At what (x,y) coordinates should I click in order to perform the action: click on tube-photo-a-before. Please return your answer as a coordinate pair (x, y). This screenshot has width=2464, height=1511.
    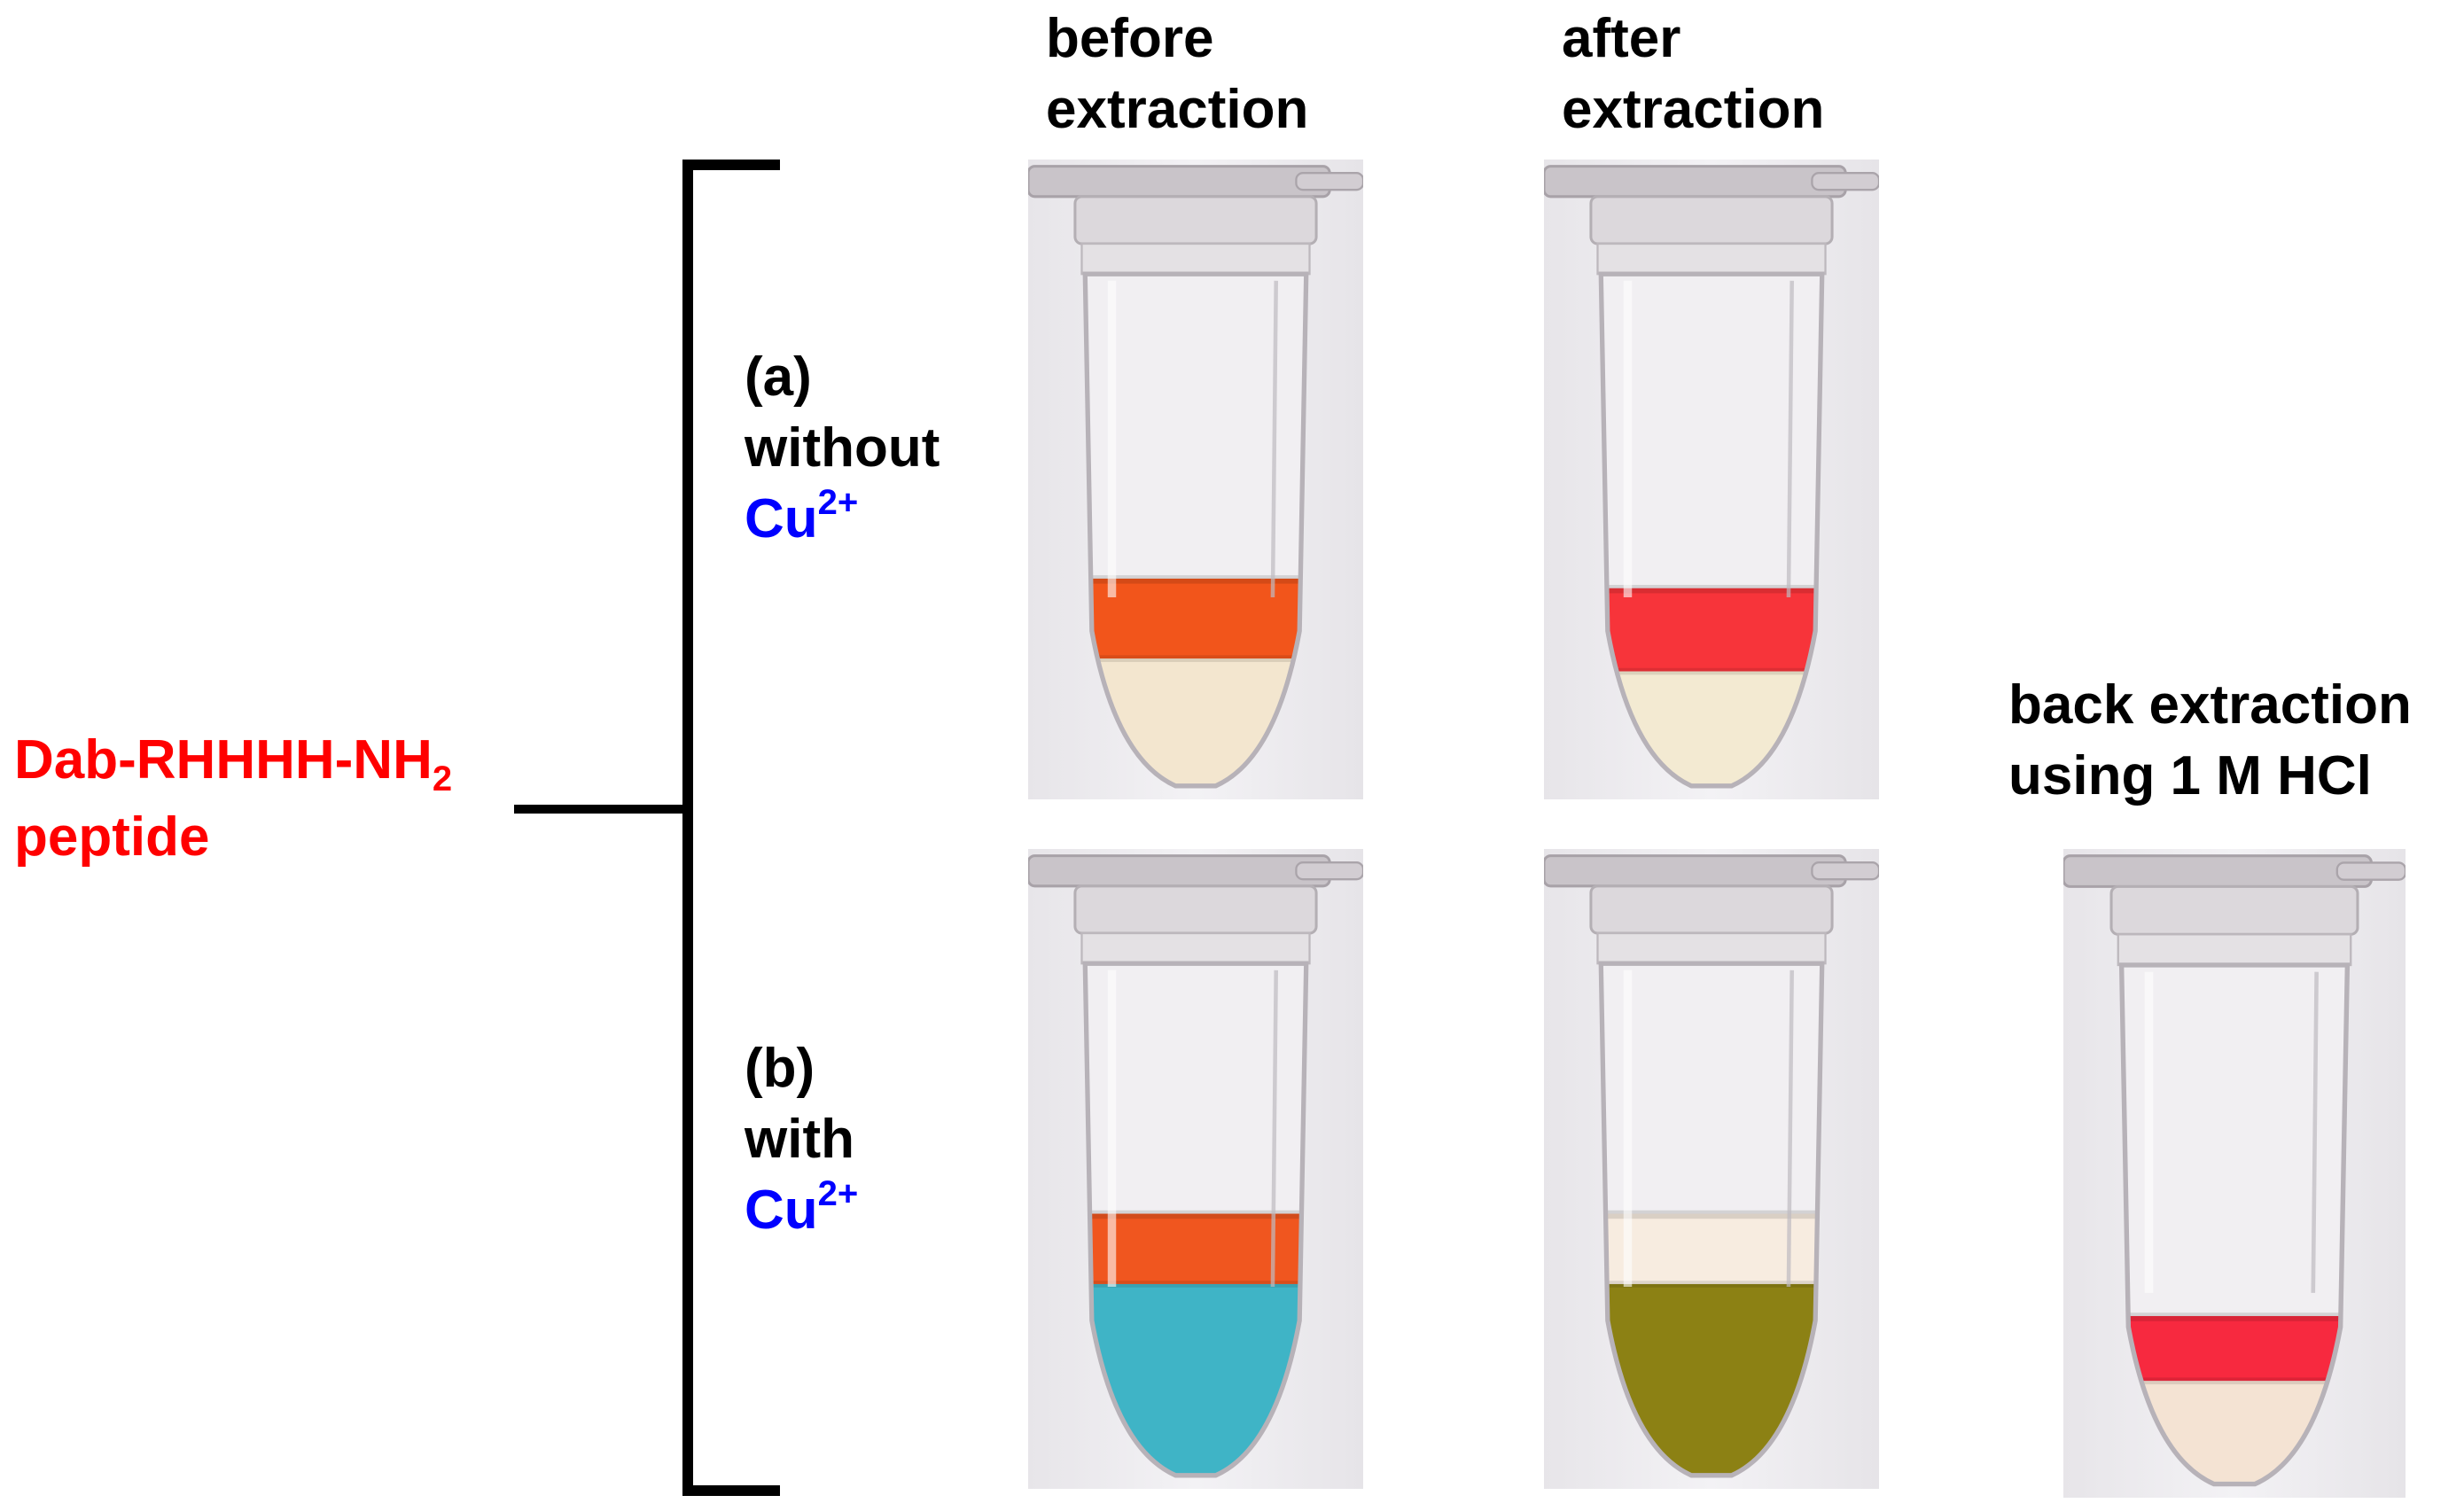
    Looking at the image, I should click on (1195, 479).